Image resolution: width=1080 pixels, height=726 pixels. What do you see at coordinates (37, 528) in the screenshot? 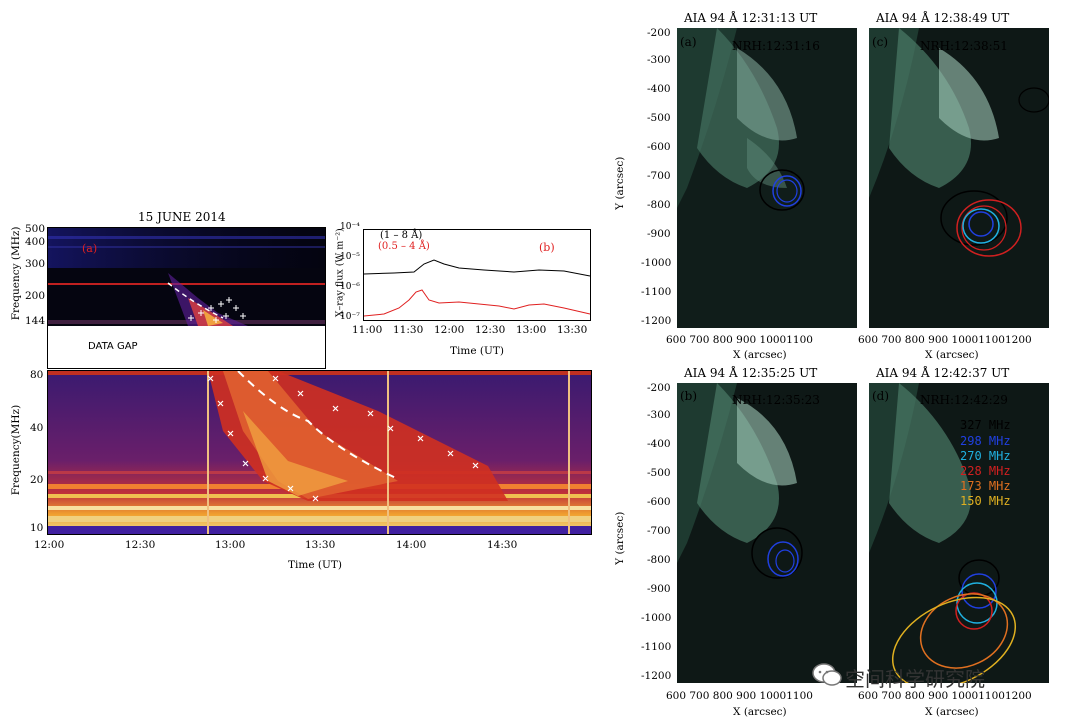
I see `lower-ytick-10: 10` at bounding box center [37, 528].